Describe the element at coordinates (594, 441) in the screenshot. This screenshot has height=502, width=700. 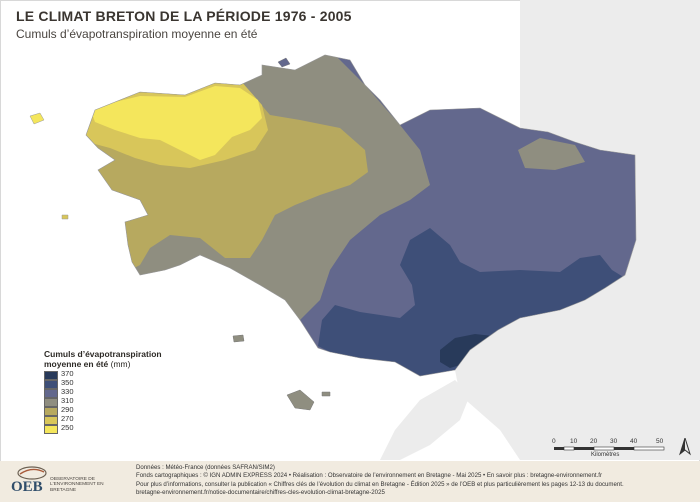
I see `scale-label-20: 20` at that location.